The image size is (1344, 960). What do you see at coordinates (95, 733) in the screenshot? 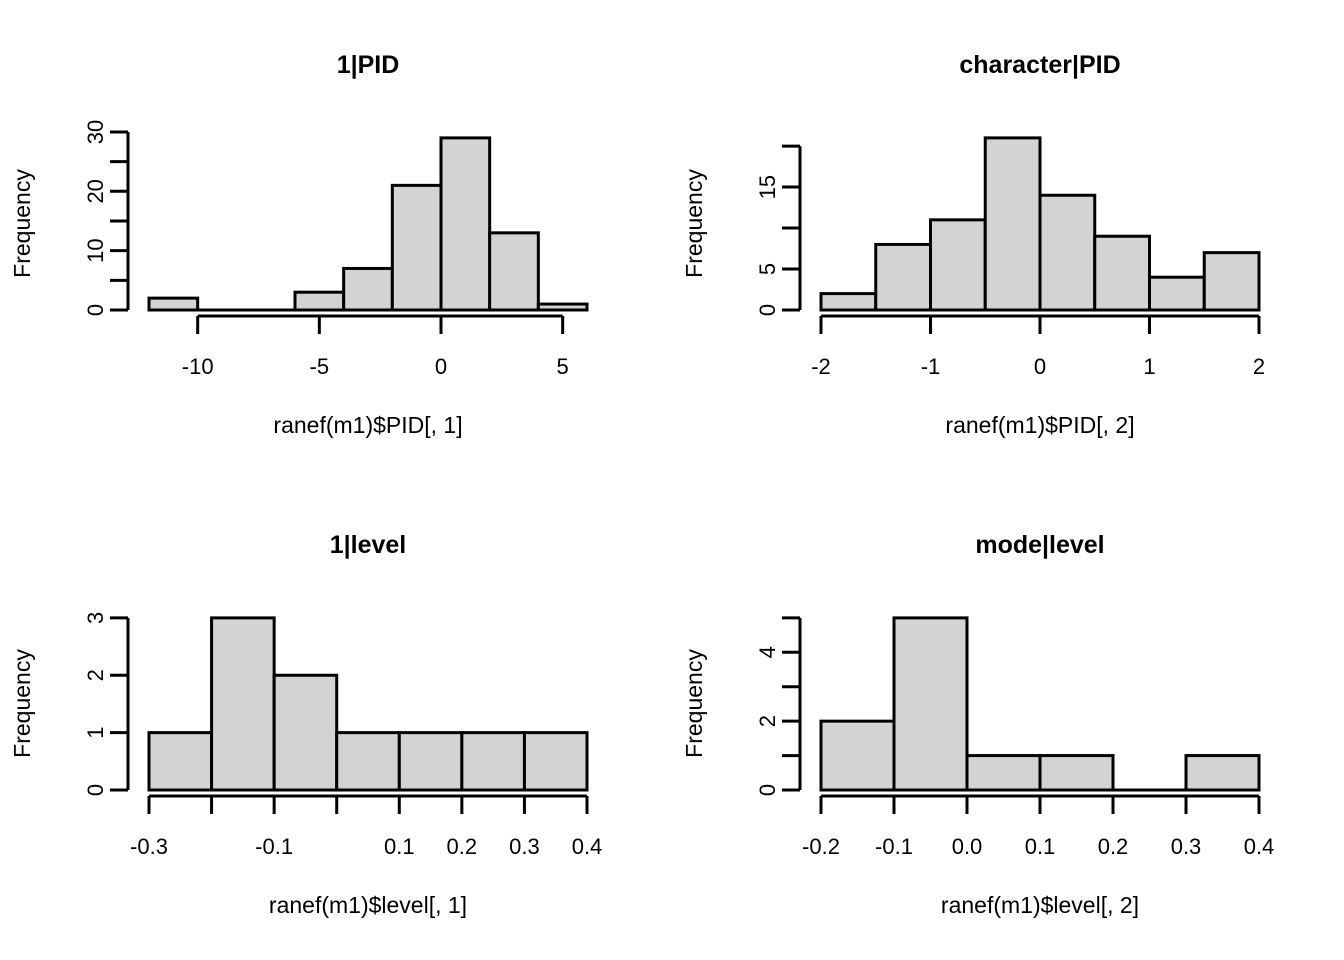
I see `y-tick-label: 1` at bounding box center [95, 733].